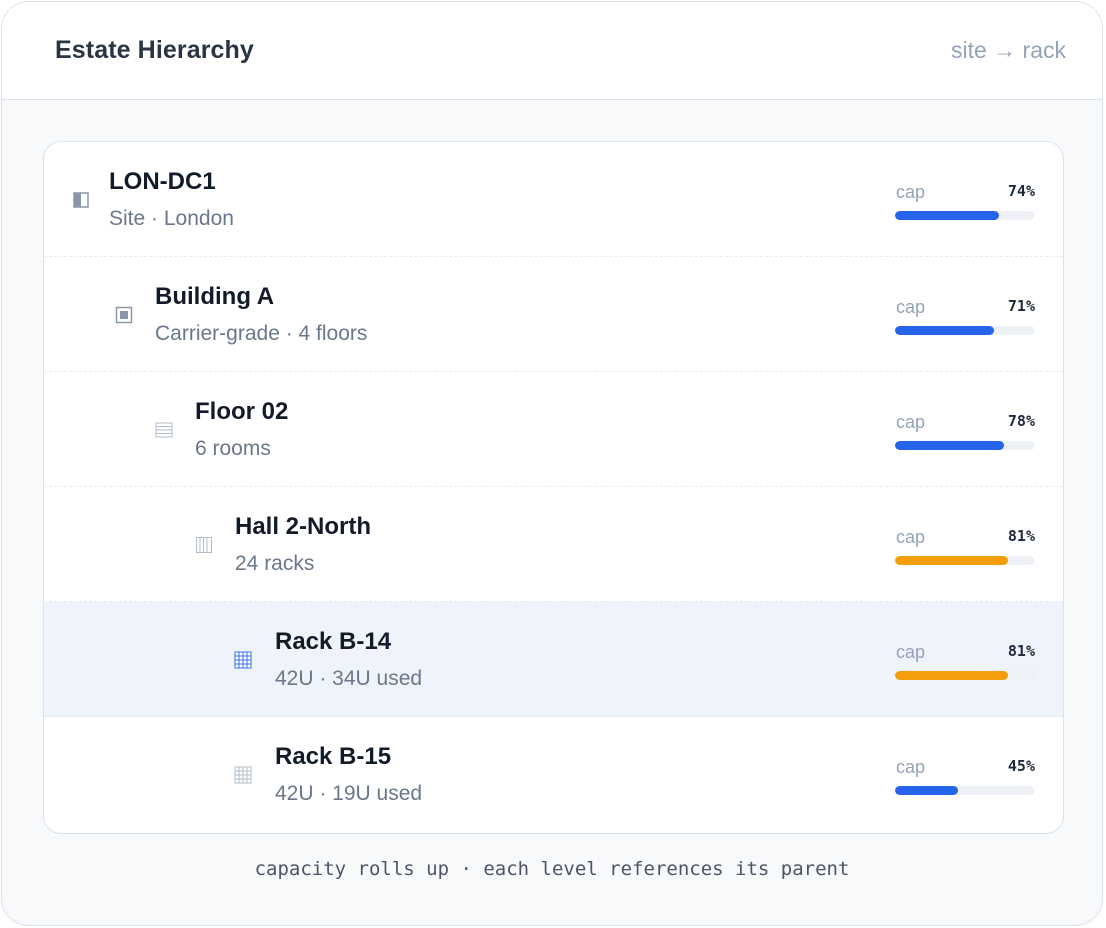  What do you see at coordinates (242, 411) in the screenshot?
I see `row-name: Floor 02` at bounding box center [242, 411].